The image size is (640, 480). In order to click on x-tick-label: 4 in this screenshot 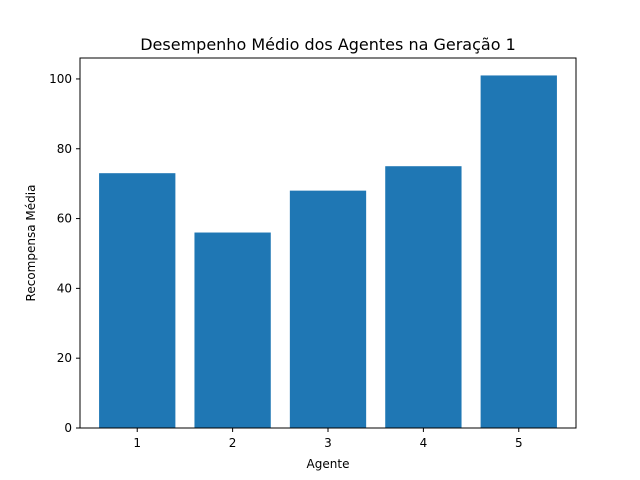, I will do `click(424, 443)`.